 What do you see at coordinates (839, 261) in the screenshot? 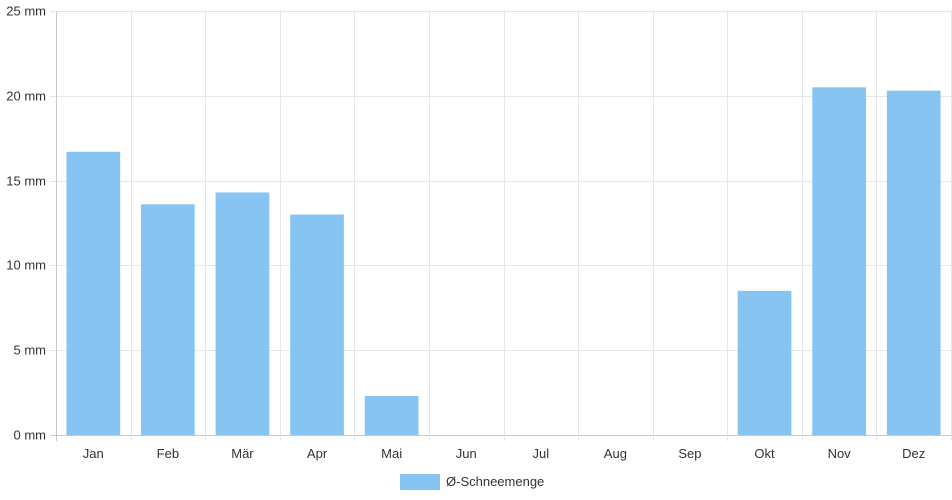
I see `bar-nov` at bounding box center [839, 261].